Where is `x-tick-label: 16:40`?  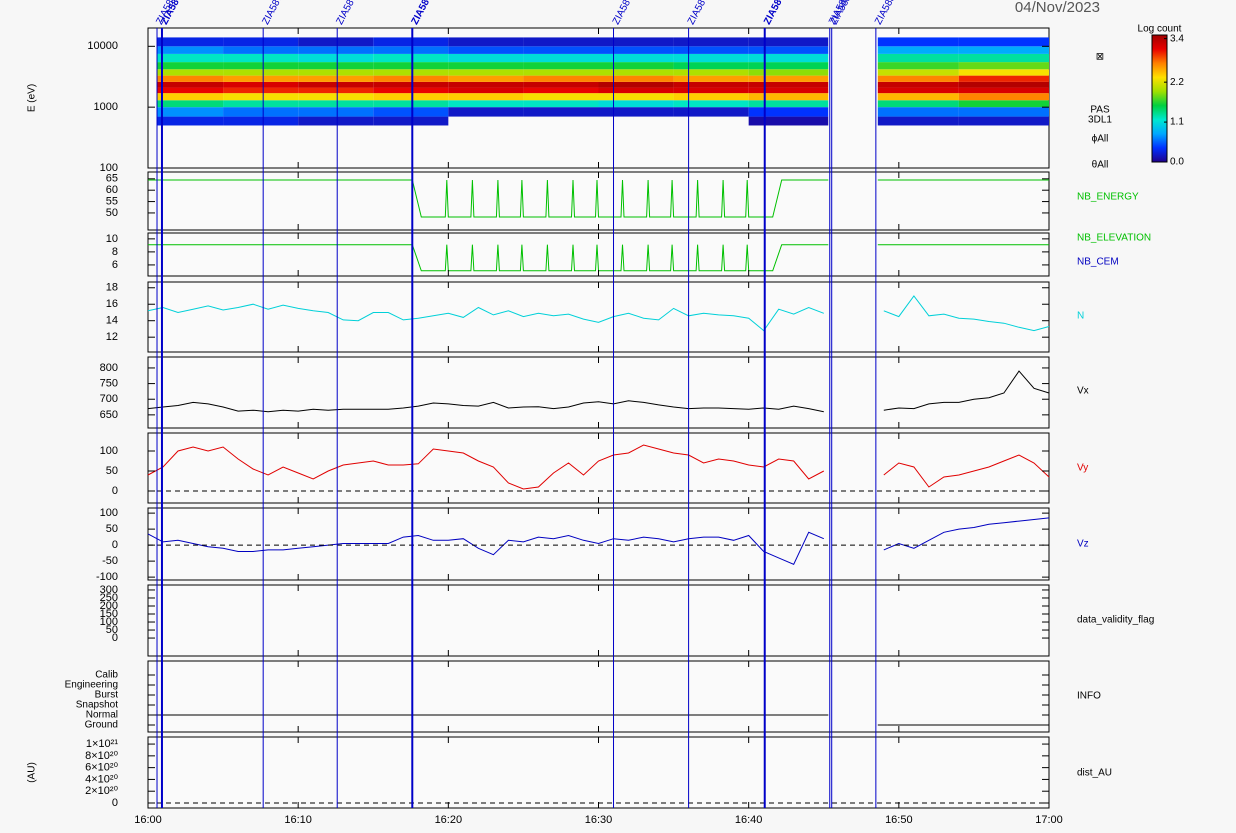
x-tick-label: 16:40 is located at coordinates (749, 820).